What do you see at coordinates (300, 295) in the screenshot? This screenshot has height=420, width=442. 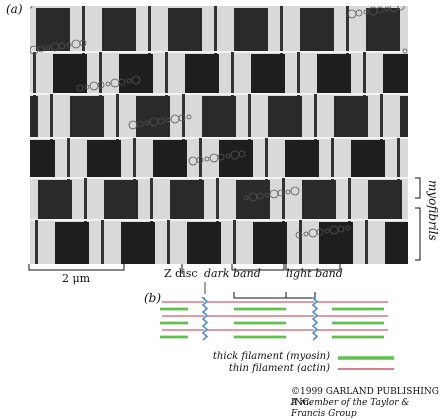 I see `light-band-bracket` at bounding box center [300, 295].